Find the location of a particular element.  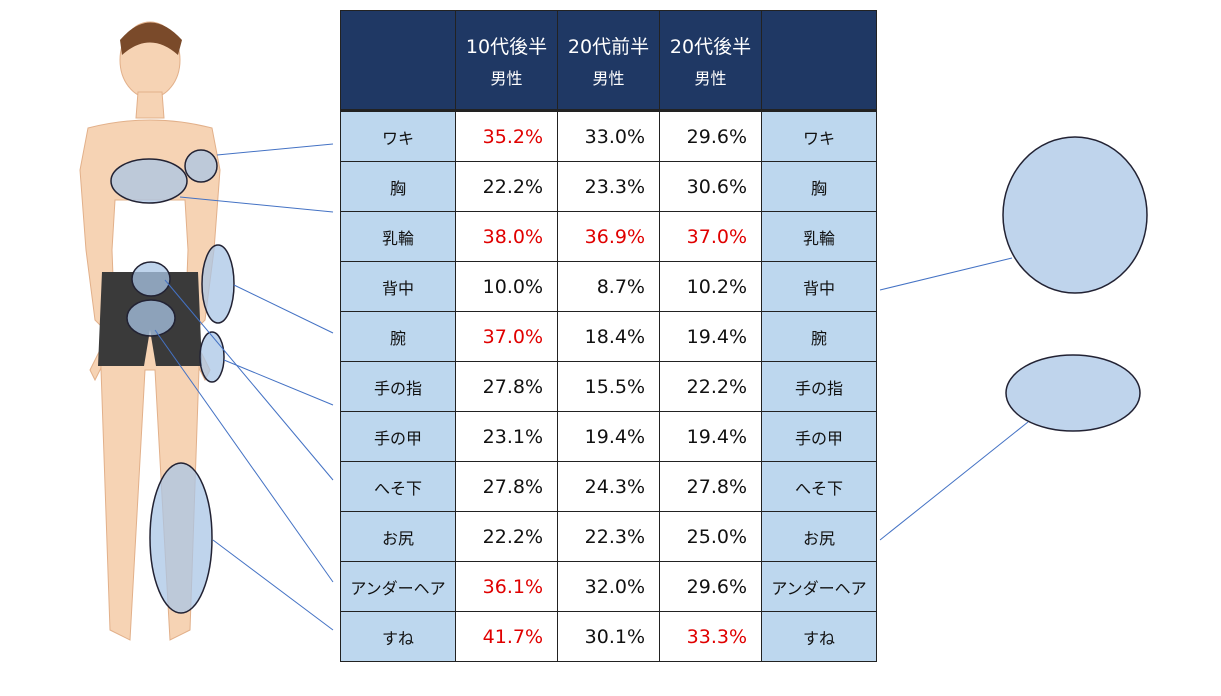

value-cell: 36.9% is located at coordinates (608, 236).